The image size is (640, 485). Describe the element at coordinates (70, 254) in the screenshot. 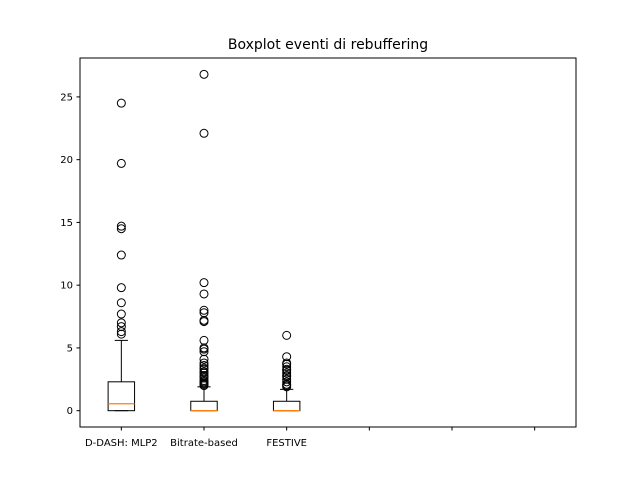

I see `y-axis: 0 5 10 15 20 25` at that location.